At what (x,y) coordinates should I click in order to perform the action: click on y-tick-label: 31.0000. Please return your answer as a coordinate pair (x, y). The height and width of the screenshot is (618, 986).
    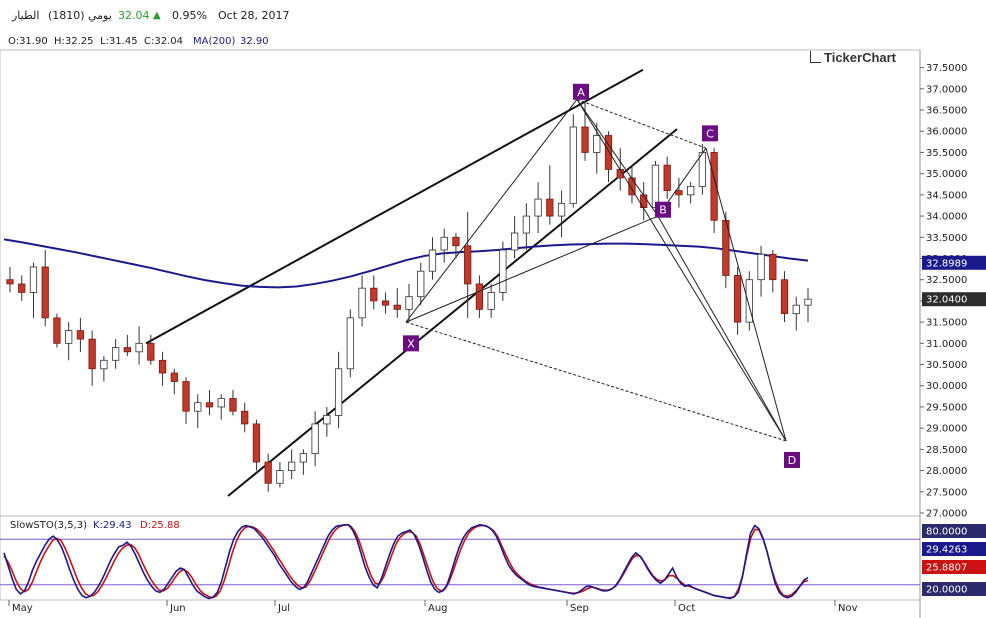
    Looking at the image, I should click on (946, 344).